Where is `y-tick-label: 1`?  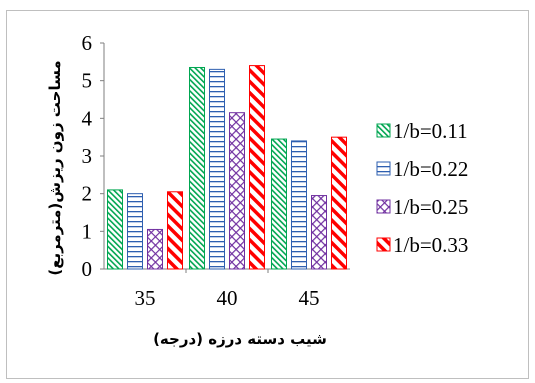 y-tick-label: 1 is located at coordinates (87, 231).